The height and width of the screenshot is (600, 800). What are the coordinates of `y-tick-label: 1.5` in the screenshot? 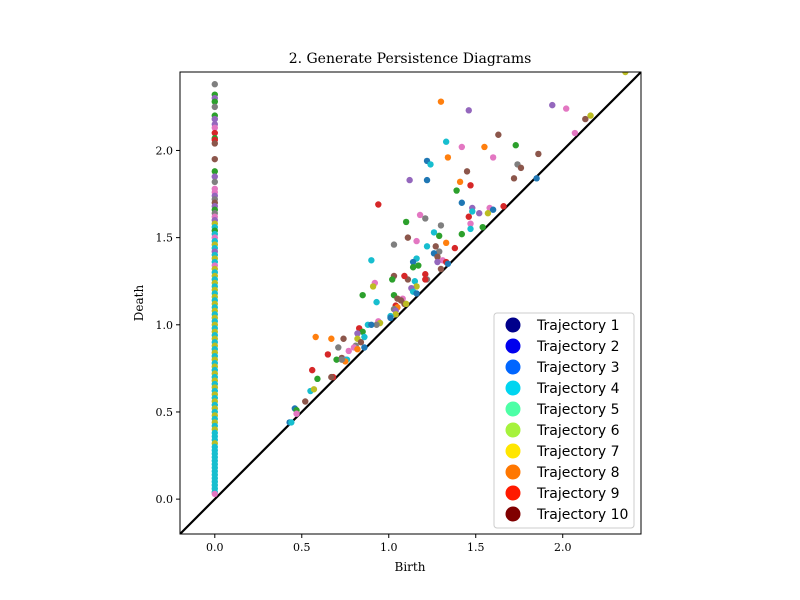 It's located at (165, 238).